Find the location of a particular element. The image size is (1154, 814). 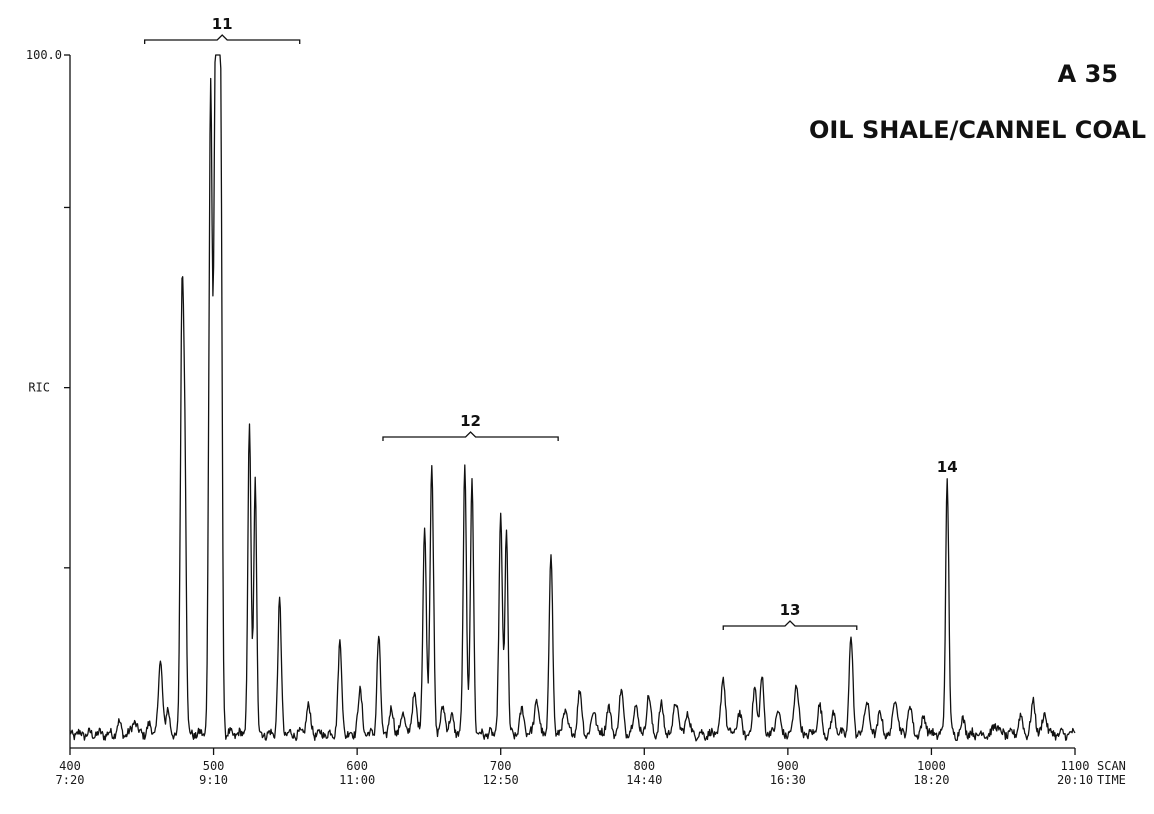

peak-group-label: 14 is located at coordinates (947, 467).